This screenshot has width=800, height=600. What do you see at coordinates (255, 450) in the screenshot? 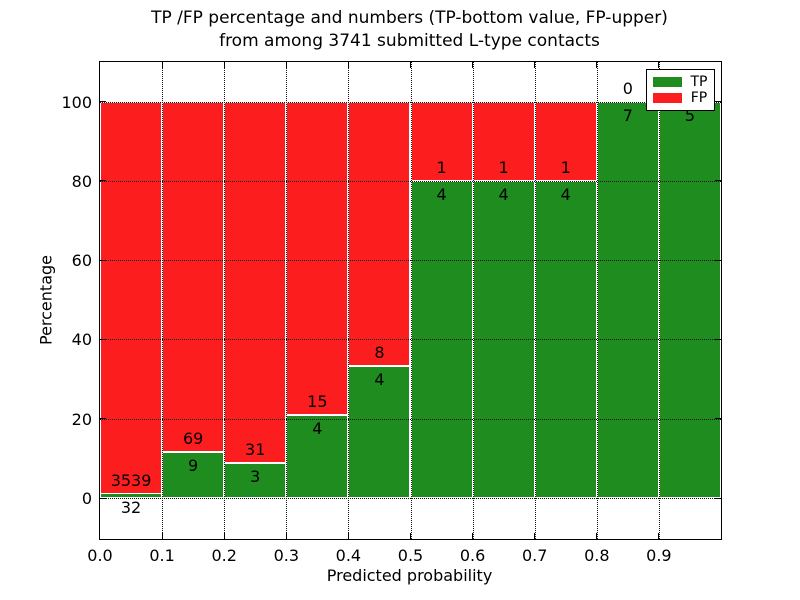
I see `fp-count-label: 31` at bounding box center [255, 450].